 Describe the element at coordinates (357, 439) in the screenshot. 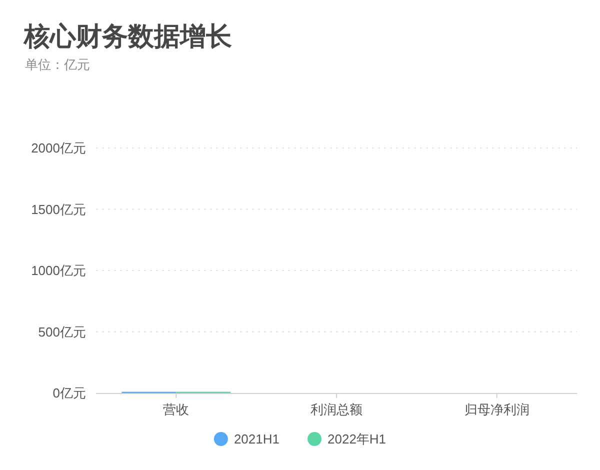

I see `legend-label: 2022年H1` at that location.